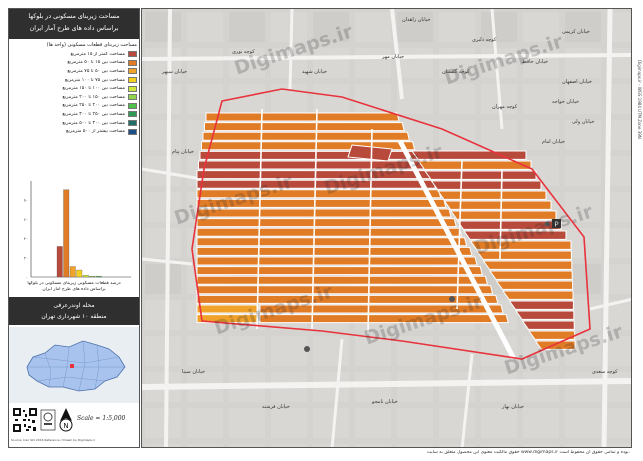 Image resolution: width=643 pixels, height=461 pixels. Describe the element at coordinates (243, 52) in the screenshot. I see `street-label: کوچه نوری` at that location.